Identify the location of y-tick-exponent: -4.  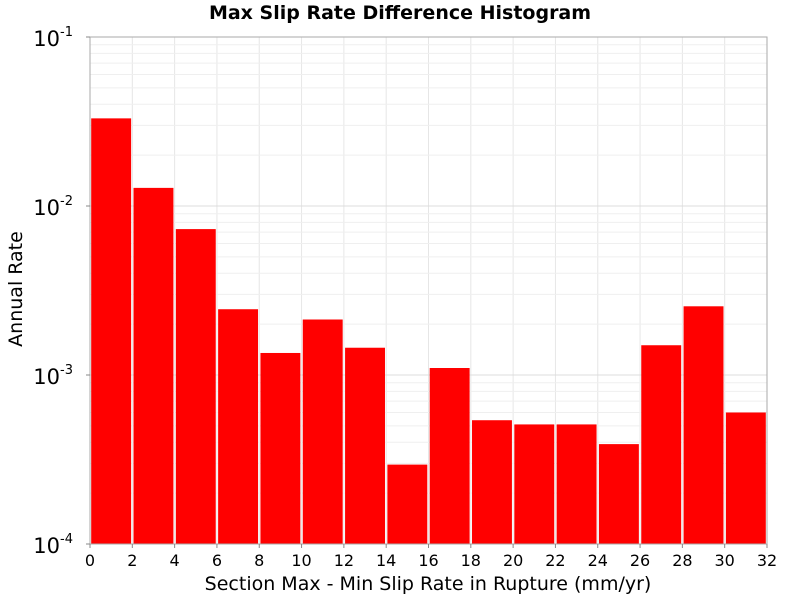
(66, 539).